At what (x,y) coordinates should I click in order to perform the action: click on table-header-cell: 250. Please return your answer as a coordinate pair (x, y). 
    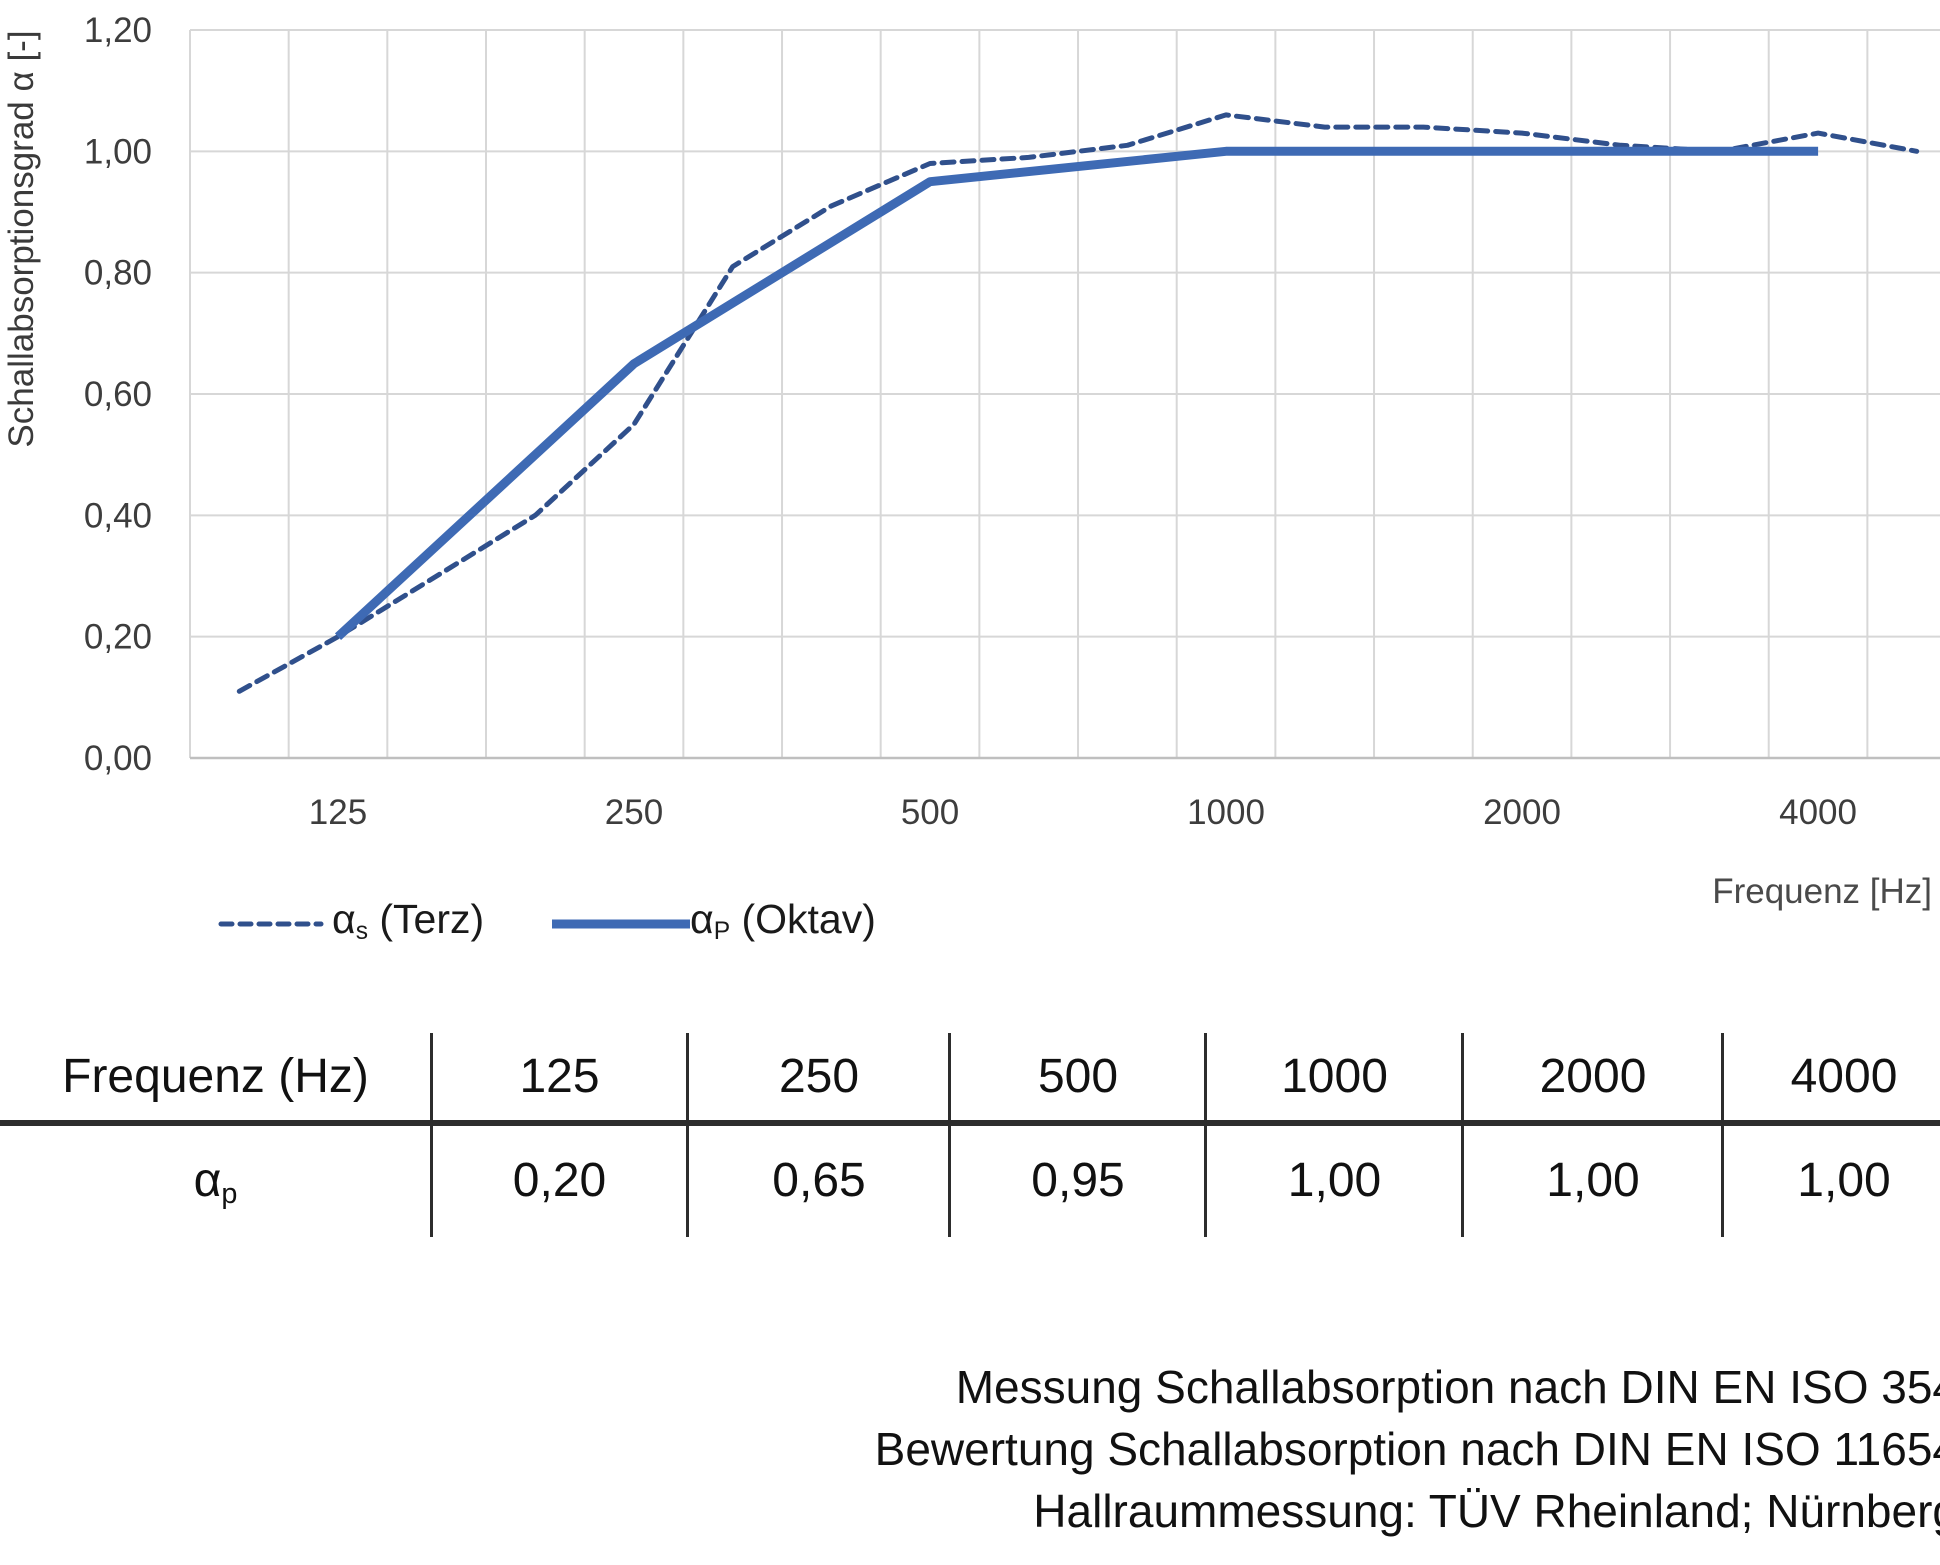
    Looking at the image, I should click on (819, 1076).